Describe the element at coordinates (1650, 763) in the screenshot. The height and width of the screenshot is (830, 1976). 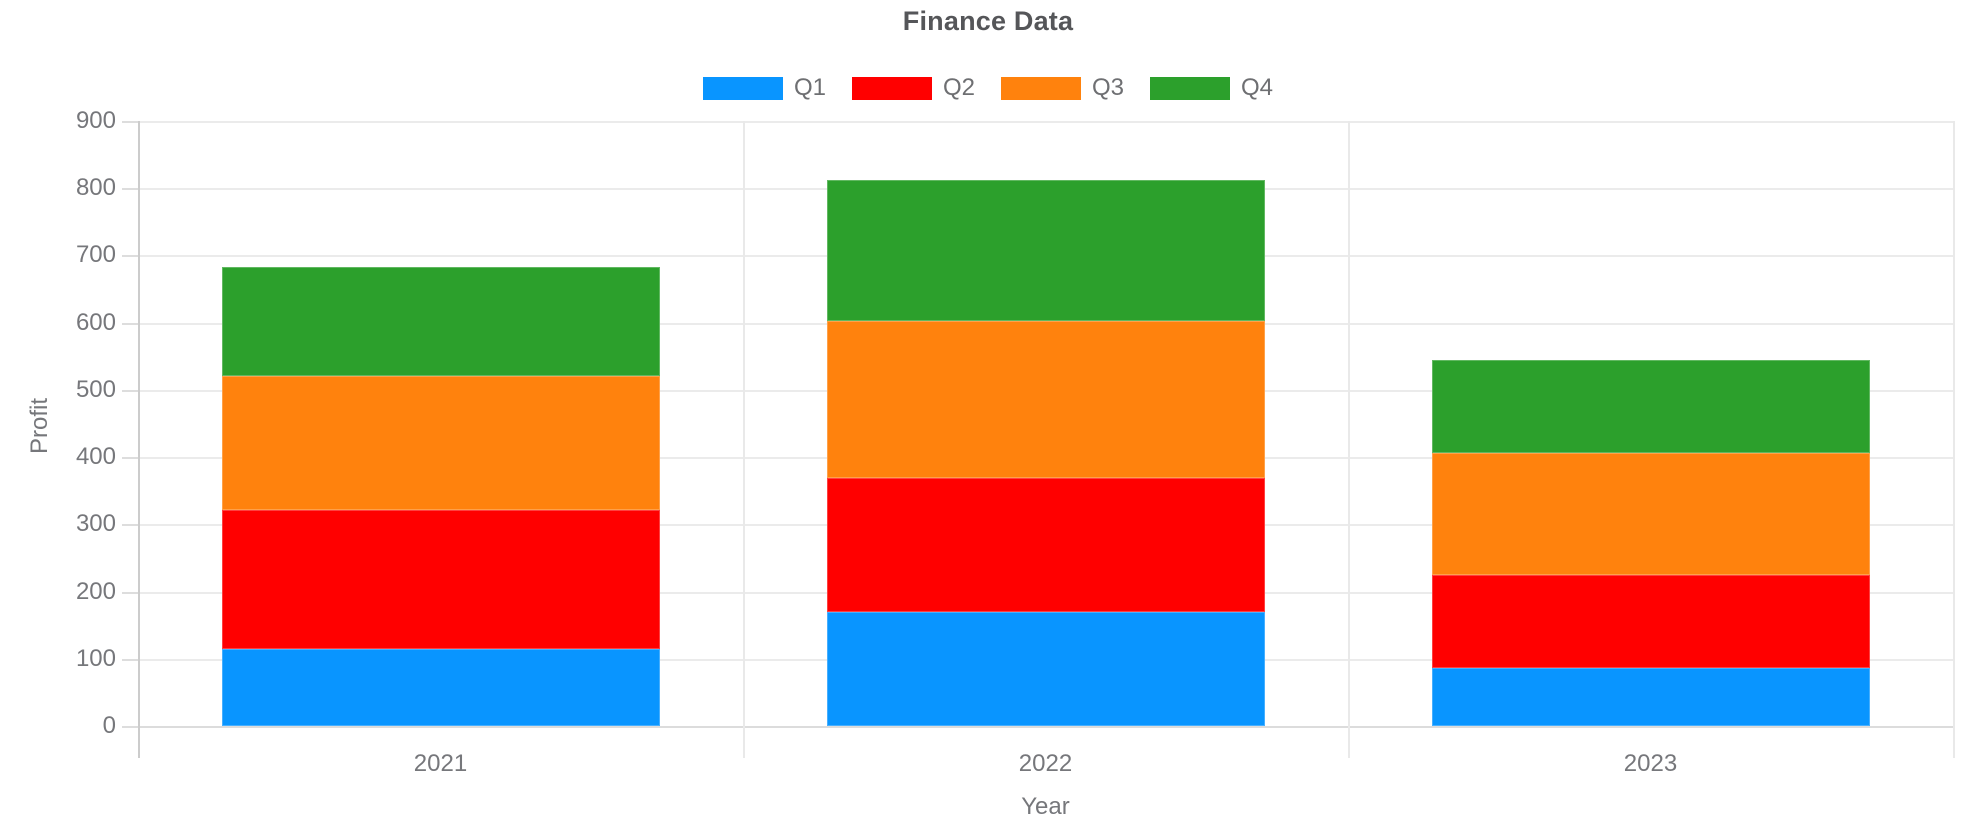
I see `x-tick-label-2023: 2023` at that location.